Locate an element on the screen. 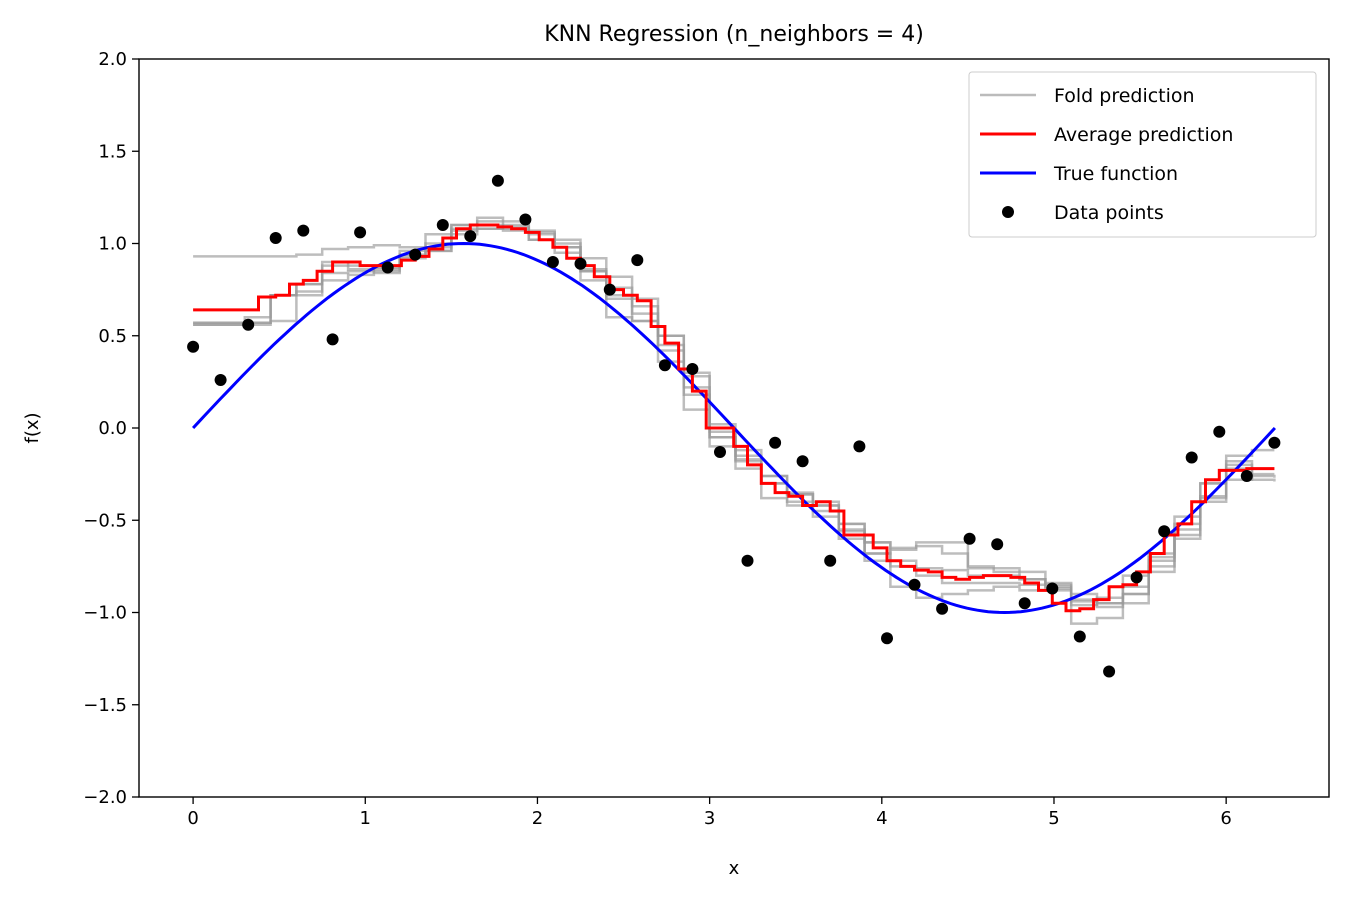  legend-points-label: Data points is located at coordinates (1109, 213).